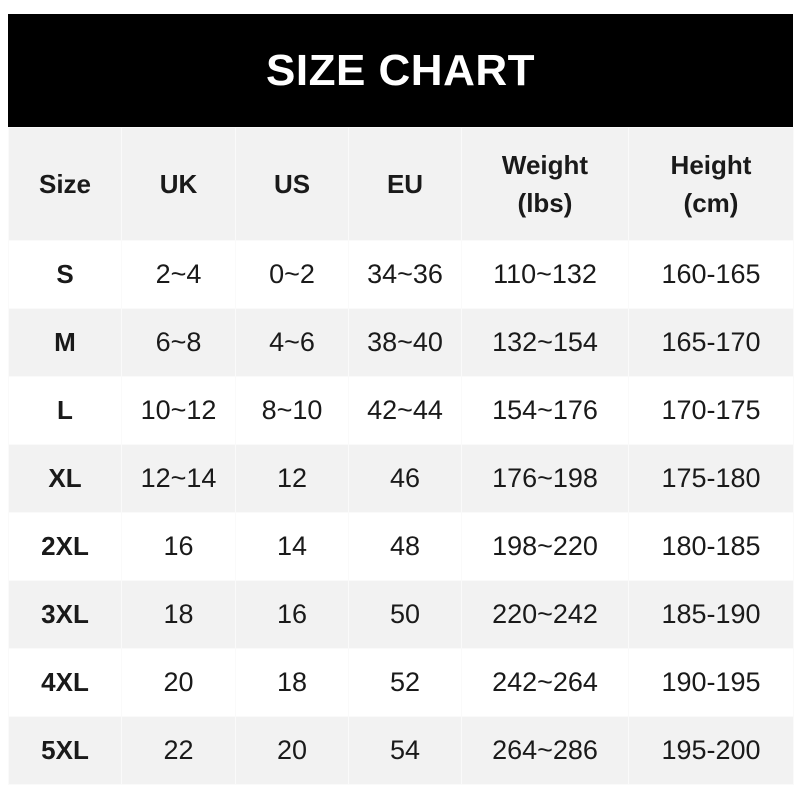 The height and width of the screenshot is (800, 800). I want to click on table-row: 3XL 18 16 50 220~242 185-190, so click(401, 614).